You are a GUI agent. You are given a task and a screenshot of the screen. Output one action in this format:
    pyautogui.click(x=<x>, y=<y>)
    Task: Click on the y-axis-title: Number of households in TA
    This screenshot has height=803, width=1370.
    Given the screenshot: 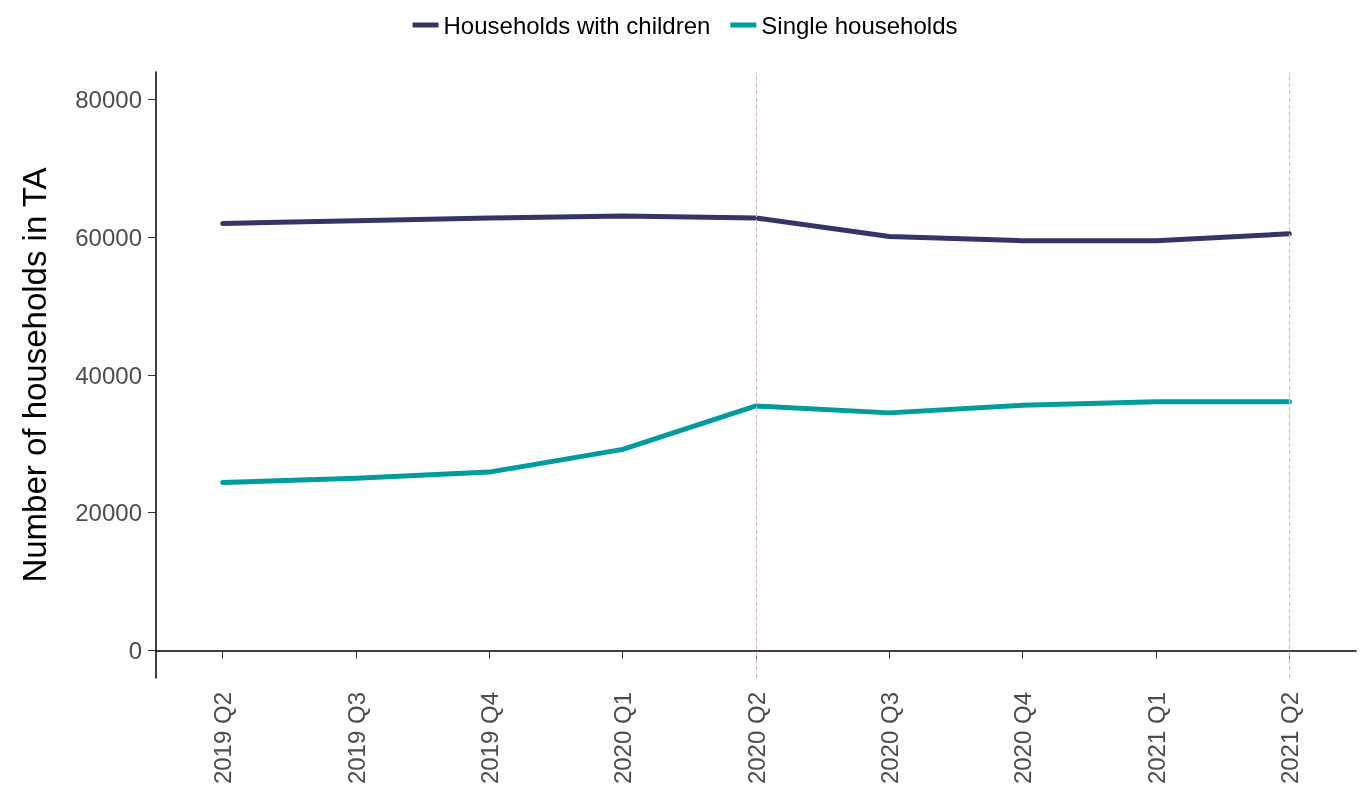 What is the action you would take?
    pyautogui.click(x=34, y=375)
    